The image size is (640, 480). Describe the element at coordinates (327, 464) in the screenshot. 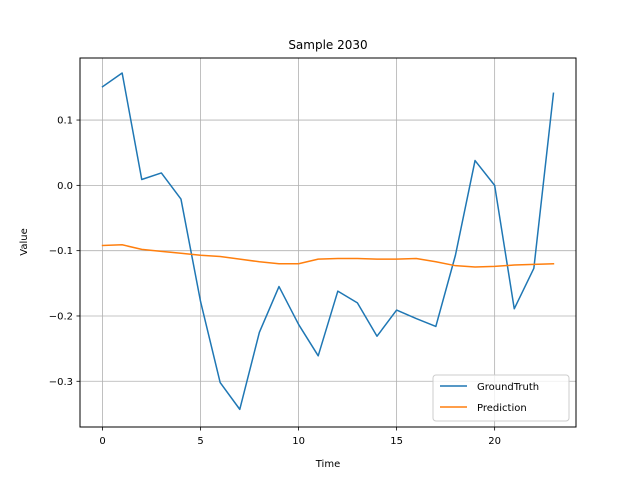

I see `x-axis-label: Time` at that location.